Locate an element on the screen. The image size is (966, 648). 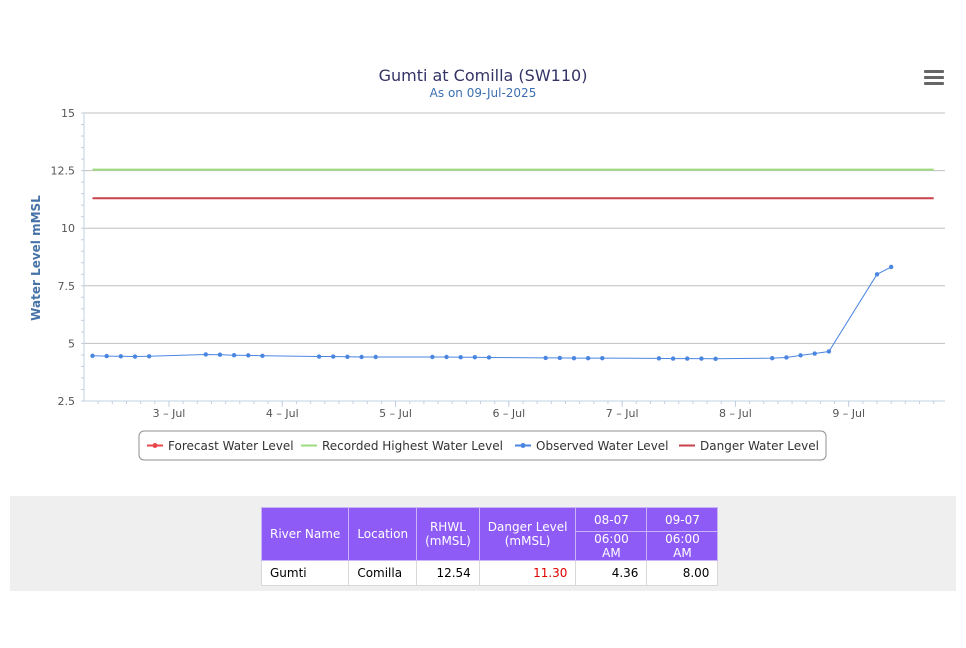
x-tick-label: 4 – Jul is located at coordinates (282, 413).